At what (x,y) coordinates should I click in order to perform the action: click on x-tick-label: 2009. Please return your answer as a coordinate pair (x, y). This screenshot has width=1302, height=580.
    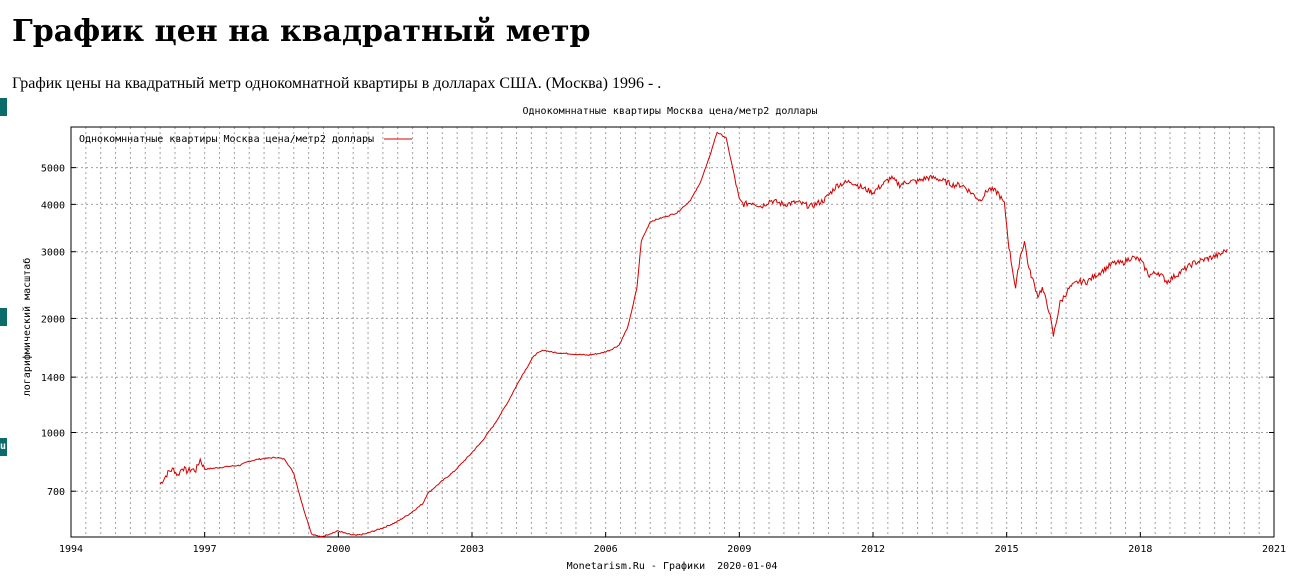
    Looking at the image, I should click on (739, 549).